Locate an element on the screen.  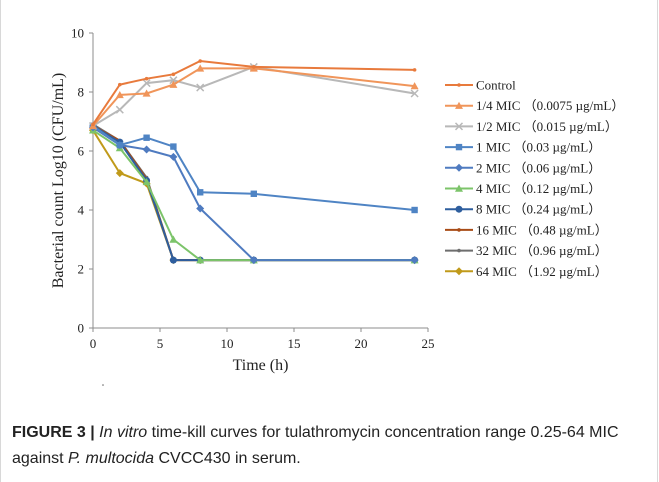
x-axis-title: Time (h) is located at coordinates (261, 365).